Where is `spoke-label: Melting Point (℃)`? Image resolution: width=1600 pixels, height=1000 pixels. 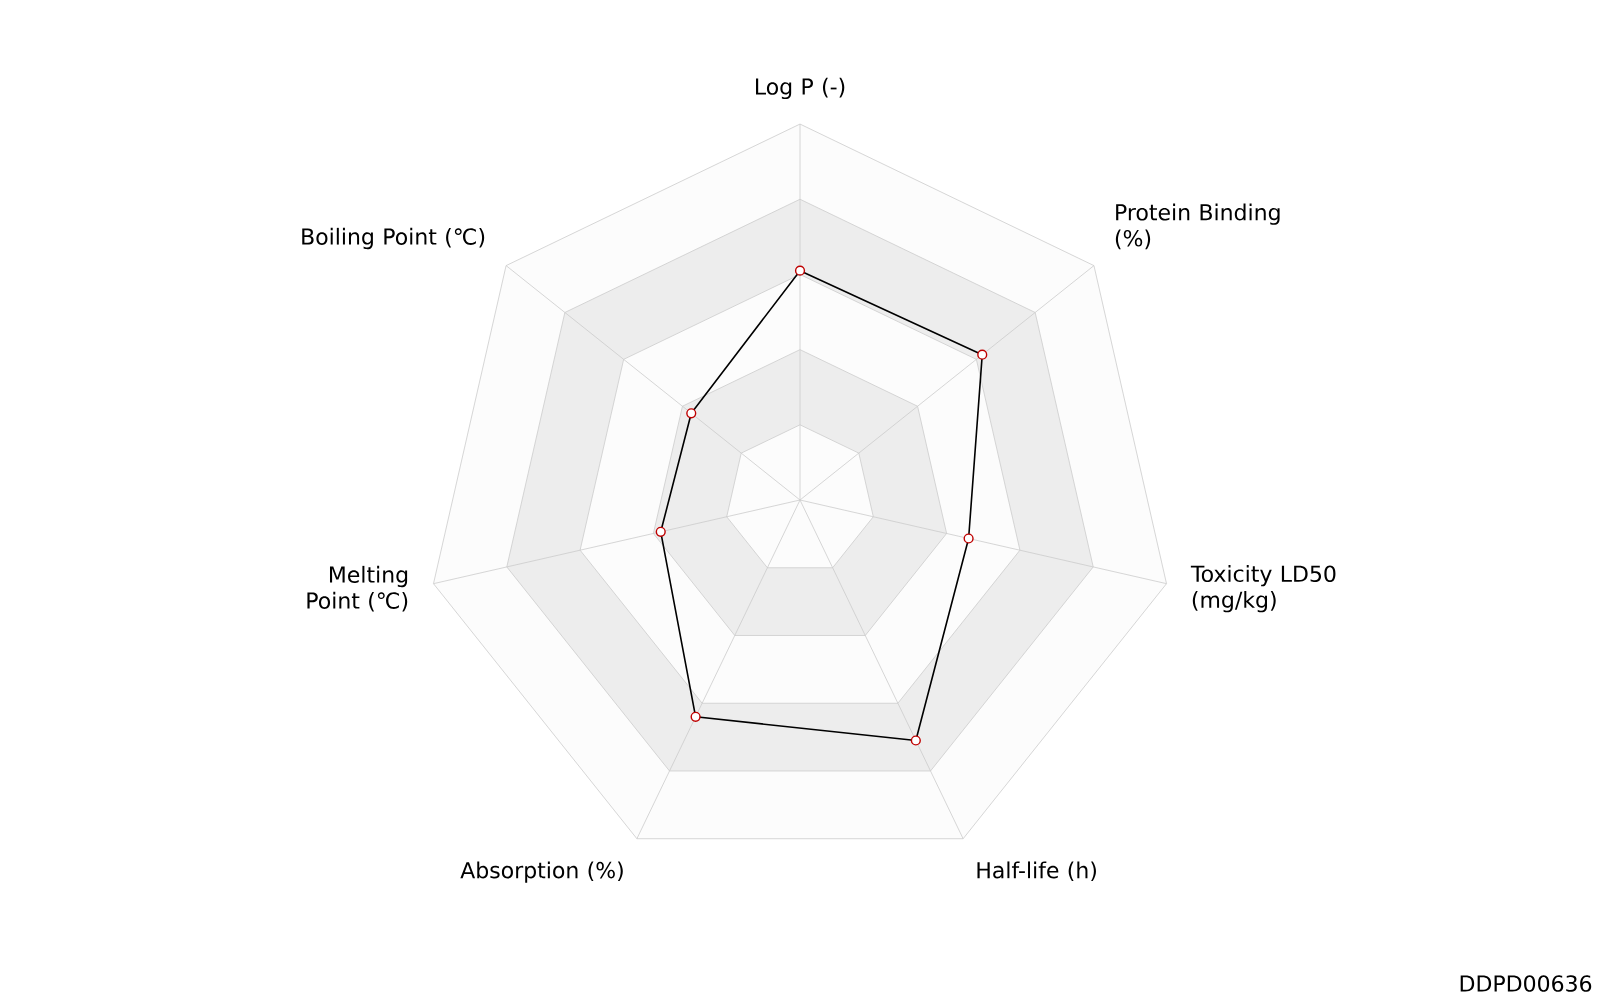
spoke-label: Melting Point (℃) is located at coordinates (357, 588).